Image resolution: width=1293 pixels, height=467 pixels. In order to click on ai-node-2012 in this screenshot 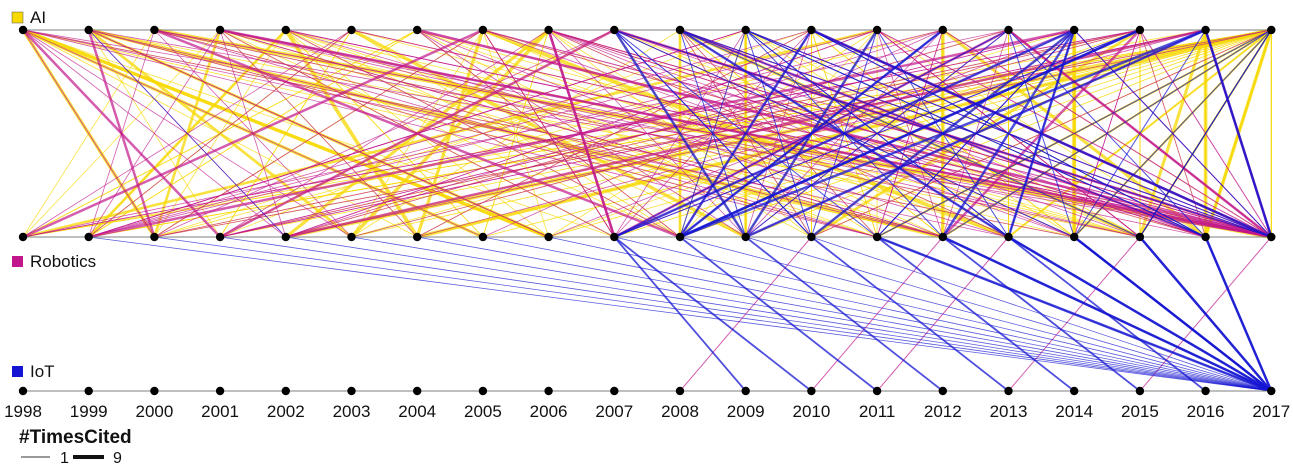, I will do `click(942, 30)`.